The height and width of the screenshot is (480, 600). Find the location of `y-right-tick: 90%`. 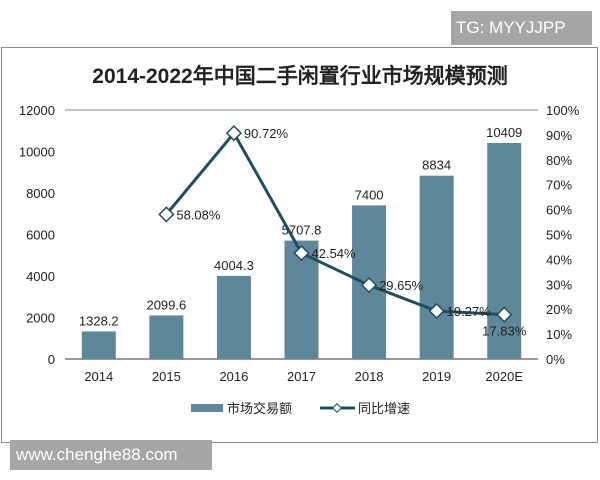

y-right-tick: 90% is located at coordinates (559, 135).